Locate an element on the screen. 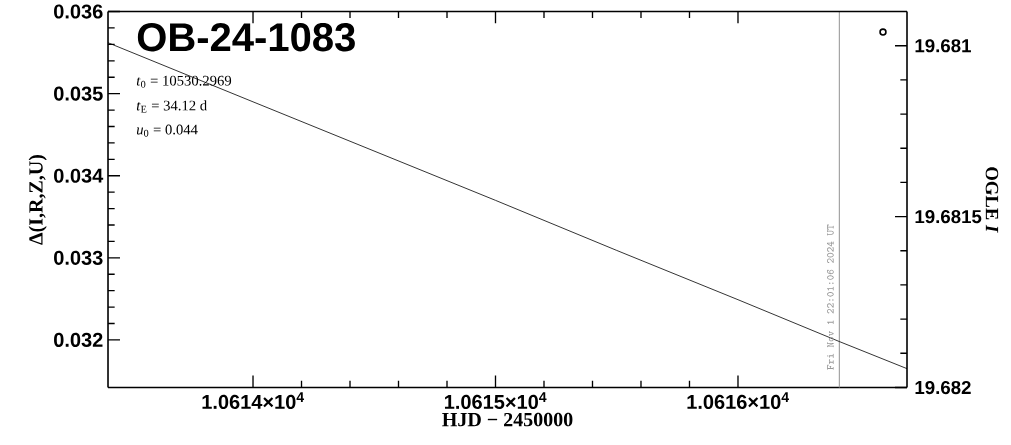  x-tick-label: 1.0615×10$^{4}$ is located at coordinates (495, 401).